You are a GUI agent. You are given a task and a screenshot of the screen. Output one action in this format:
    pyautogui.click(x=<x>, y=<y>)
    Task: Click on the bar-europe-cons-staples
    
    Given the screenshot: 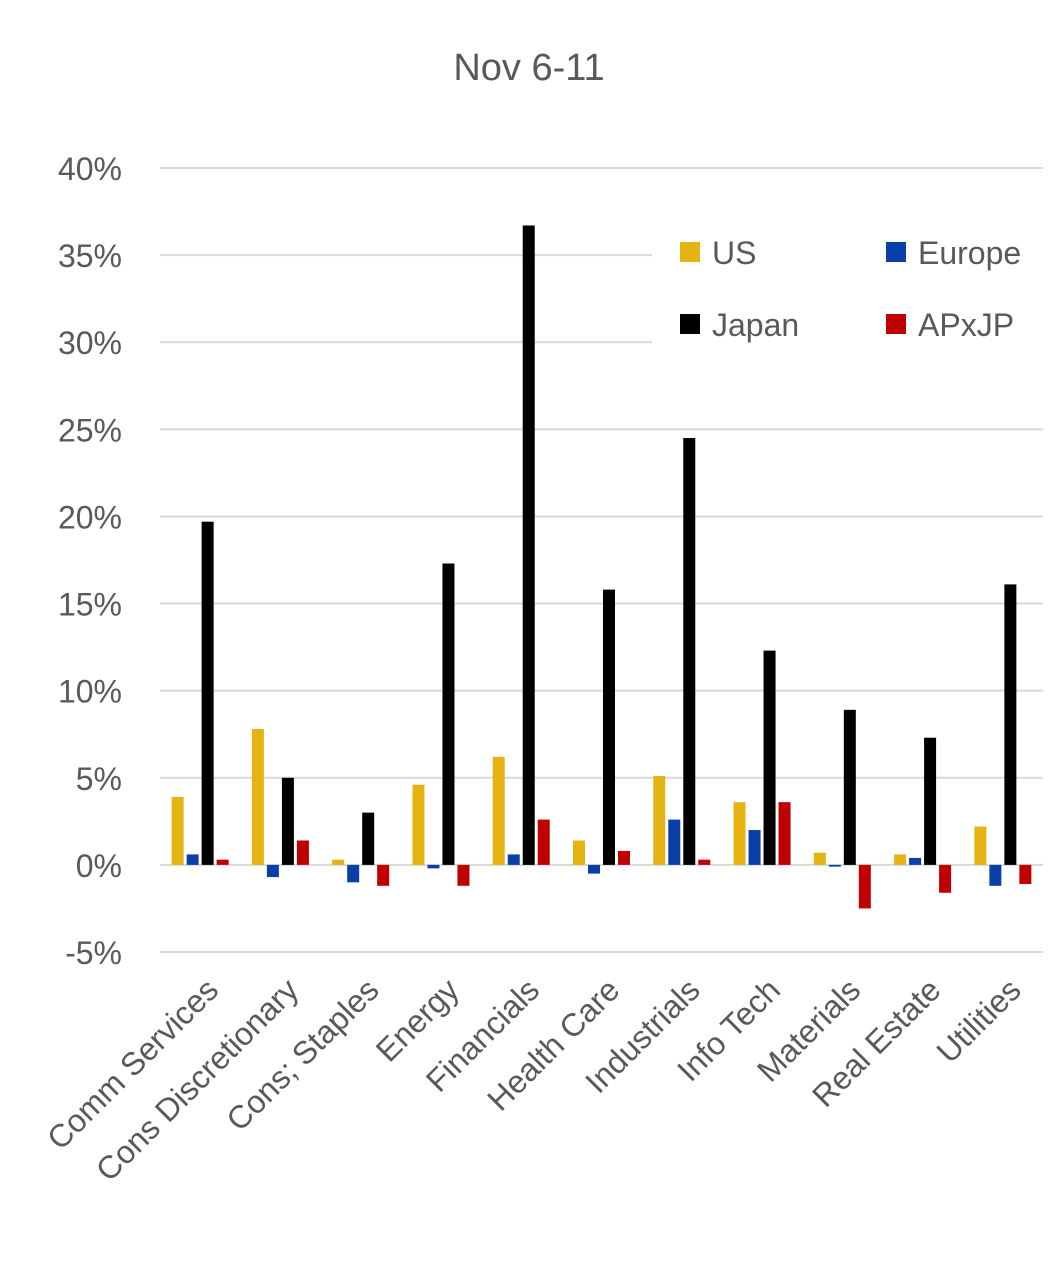 What is the action you would take?
    pyautogui.click(x=353, y=873)
    